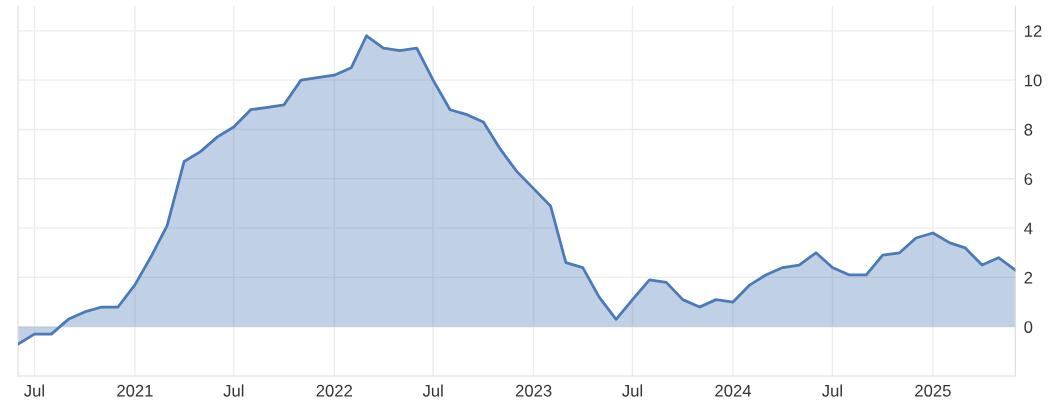  I want to click on x-tick-label: 2024, so click(733, 390).